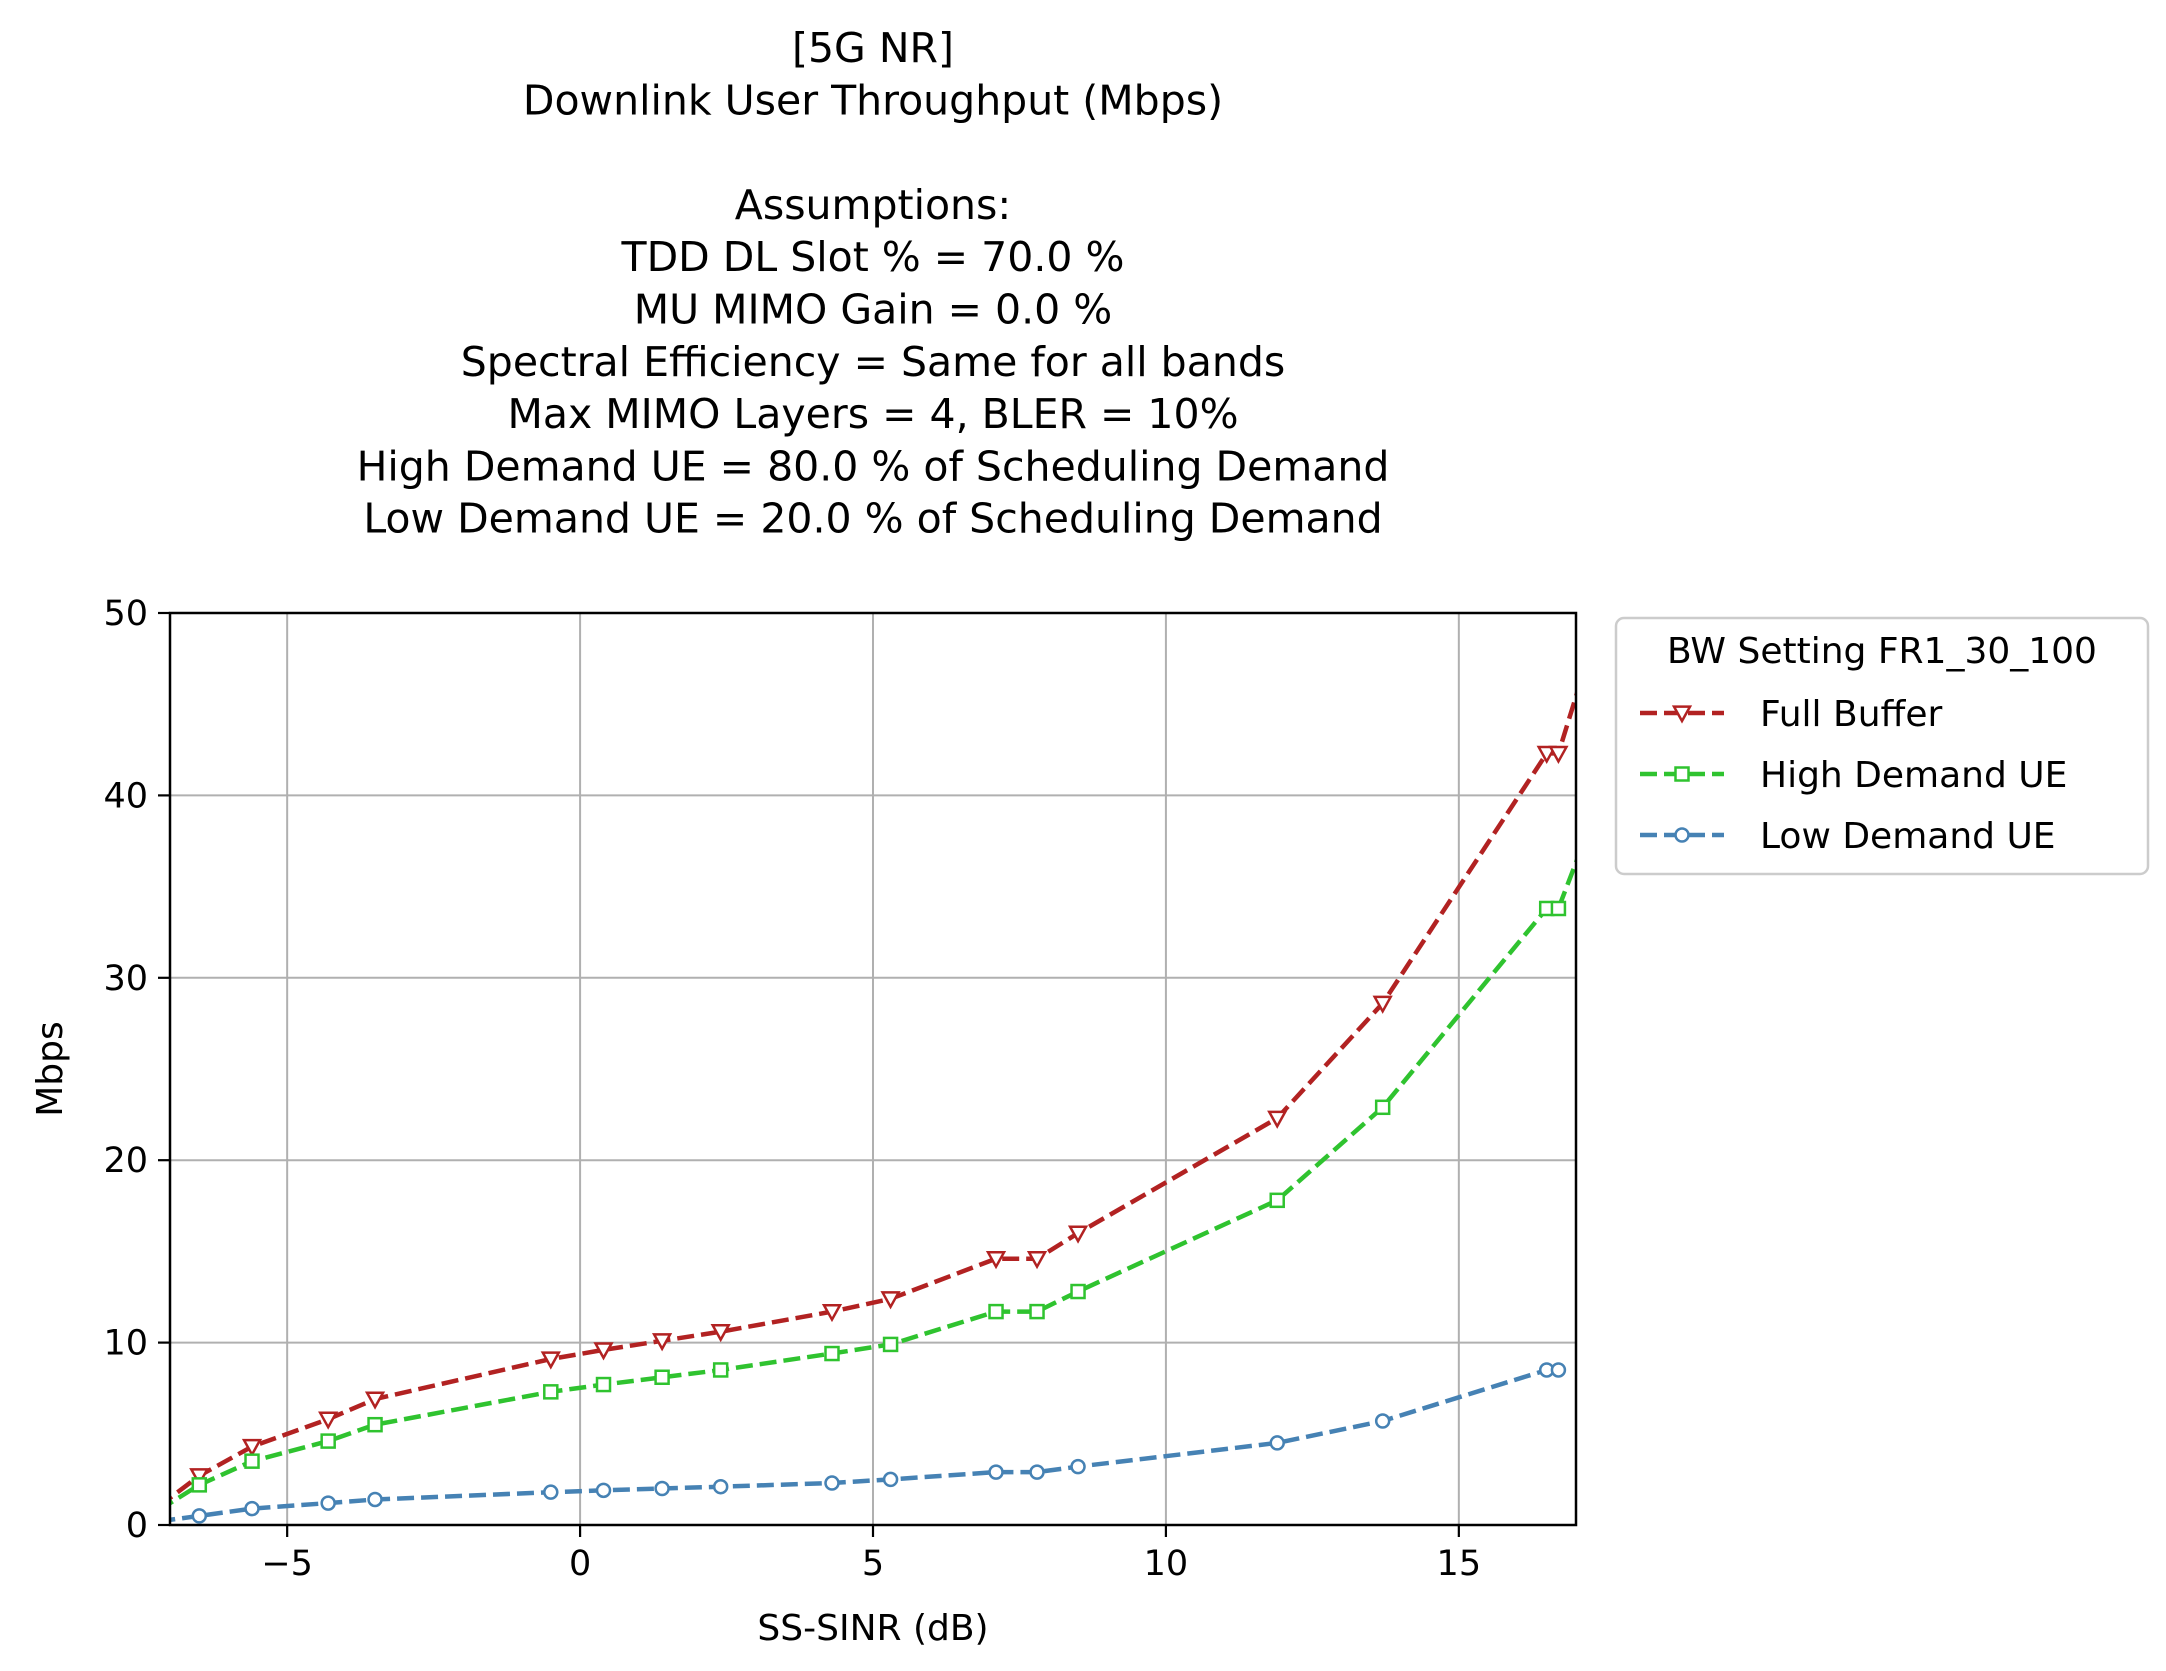 The image size is (2166, 1671). Describe the element at coordinates (1166, 1564) in the screenshot. I see `x-tick-label: 10` at that location.